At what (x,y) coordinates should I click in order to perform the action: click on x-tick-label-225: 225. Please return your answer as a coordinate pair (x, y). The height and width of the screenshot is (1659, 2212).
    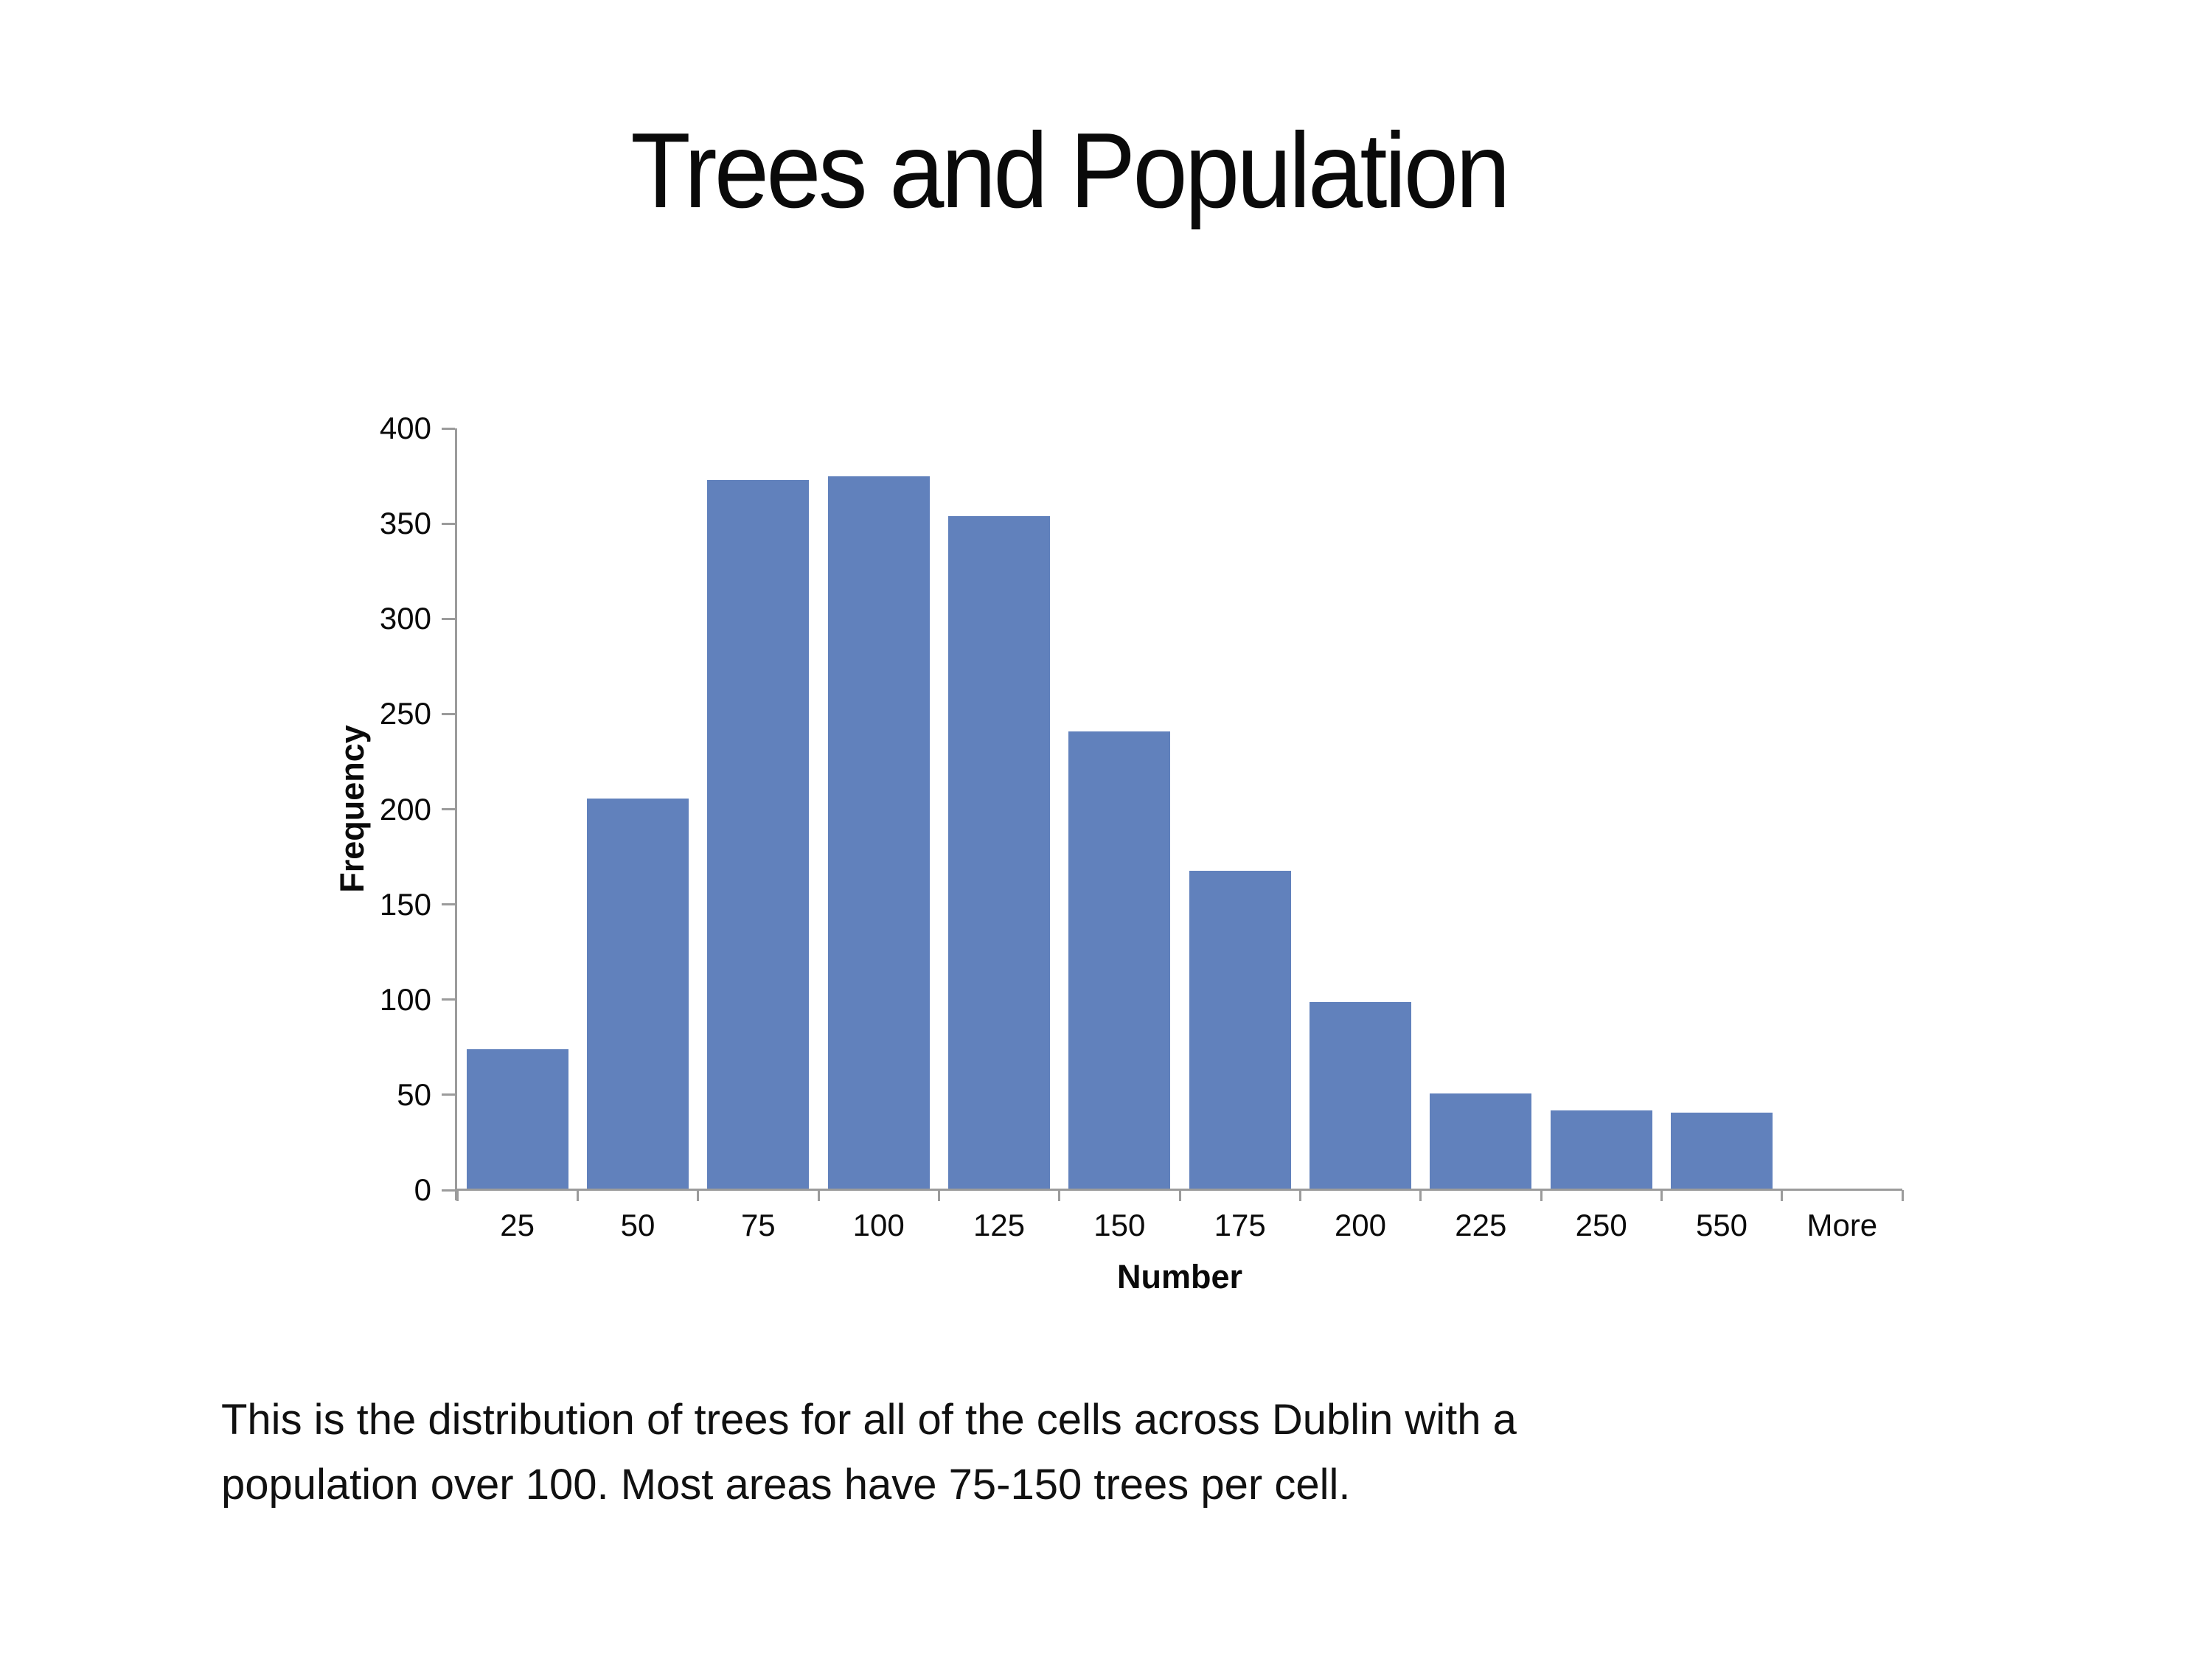
    Looking at the image, I should click on (1481, 1225).